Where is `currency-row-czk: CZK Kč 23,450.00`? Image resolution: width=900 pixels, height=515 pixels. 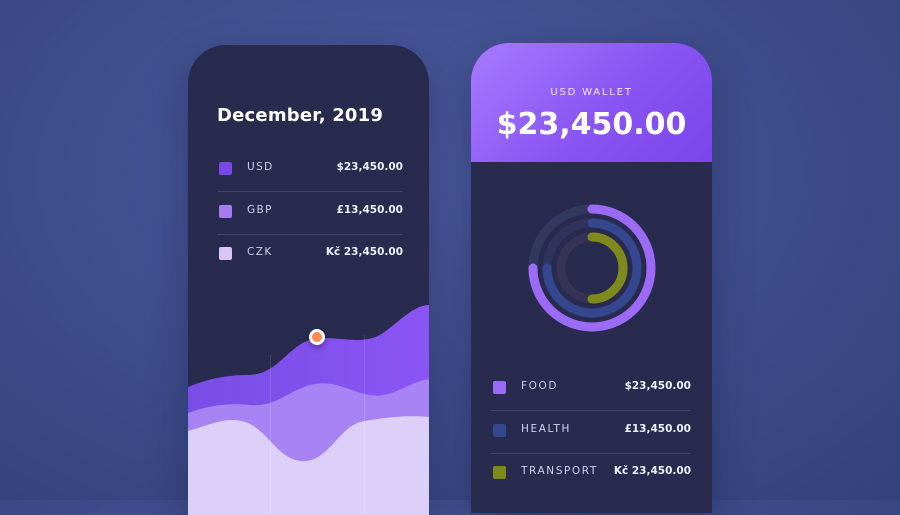
currency-row-czk: CZK Kč 23,450.00 is located at coordinates (310, 256).